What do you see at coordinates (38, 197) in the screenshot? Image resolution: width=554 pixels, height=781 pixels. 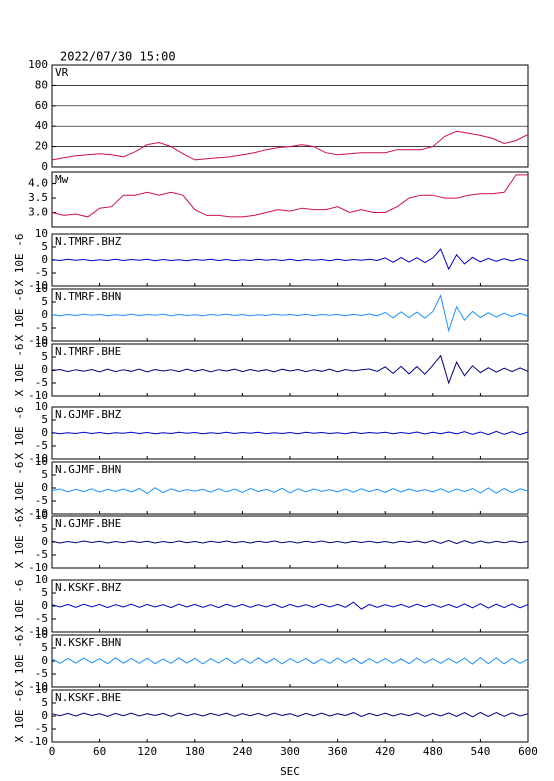 I see `y-tick-label: 3.5` at bounding box center [38, 197].